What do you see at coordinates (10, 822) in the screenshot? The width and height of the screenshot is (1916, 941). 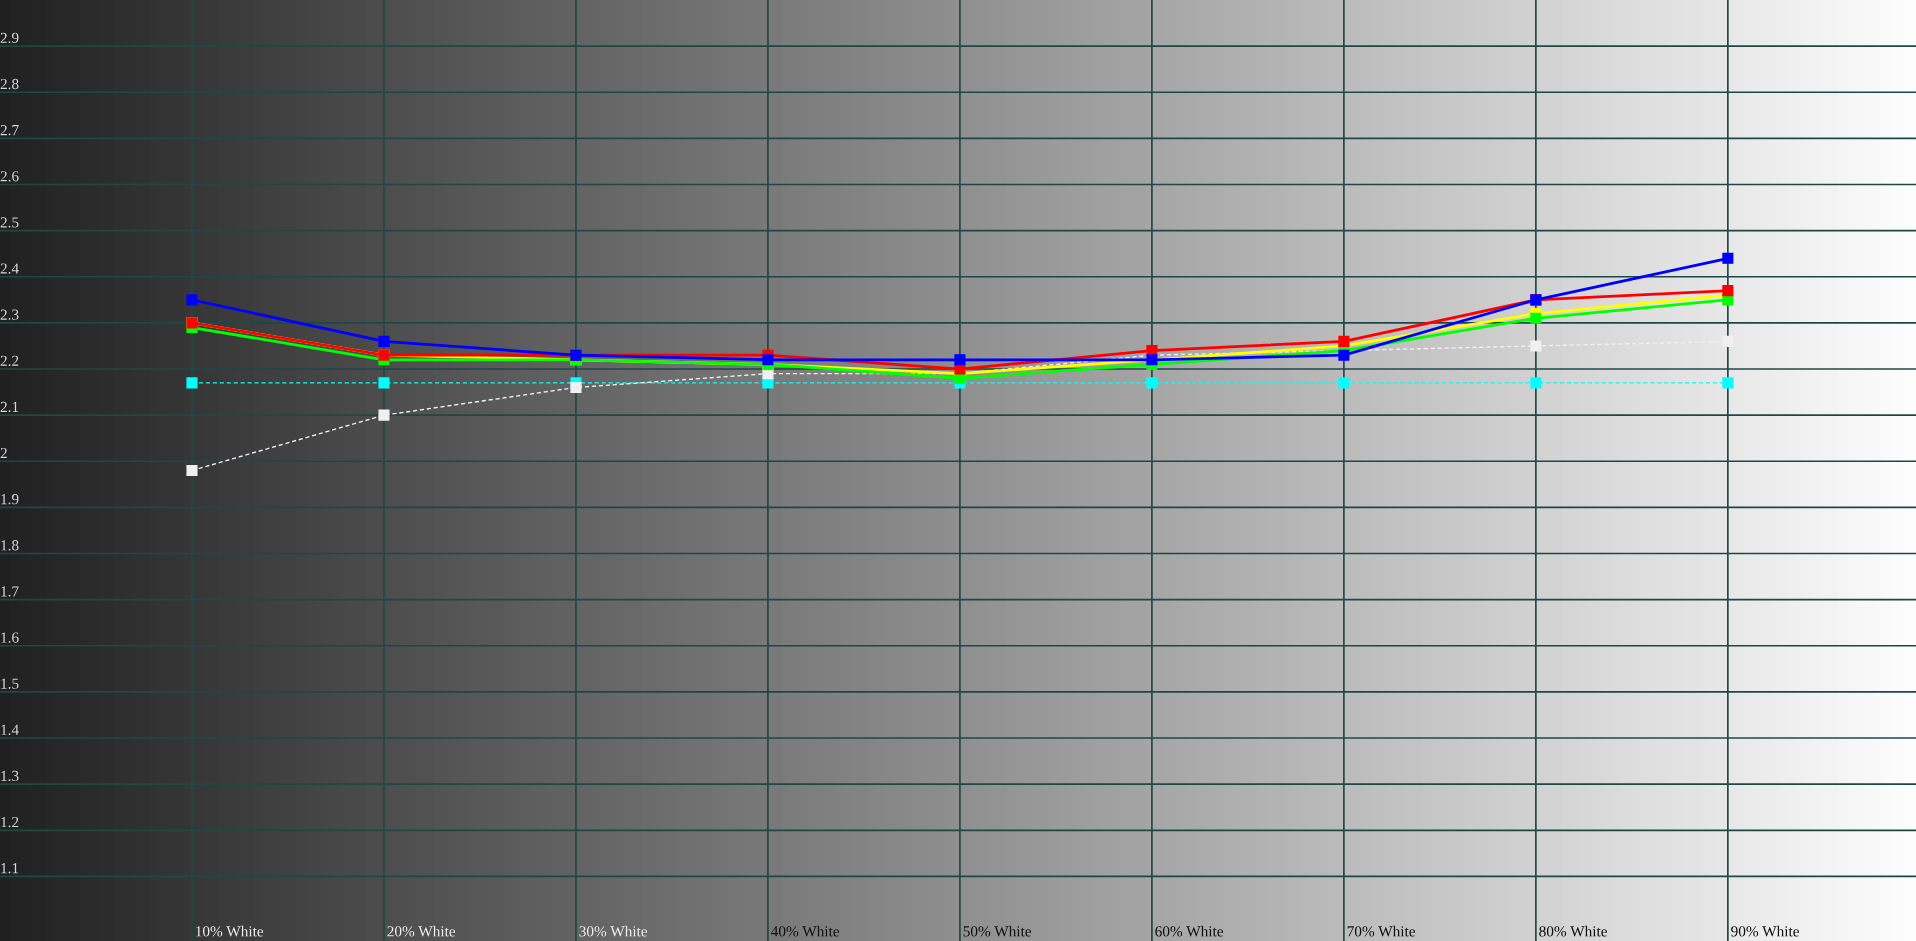 I see `y-tick-label: 1.2` at bounding box center [10, 822].